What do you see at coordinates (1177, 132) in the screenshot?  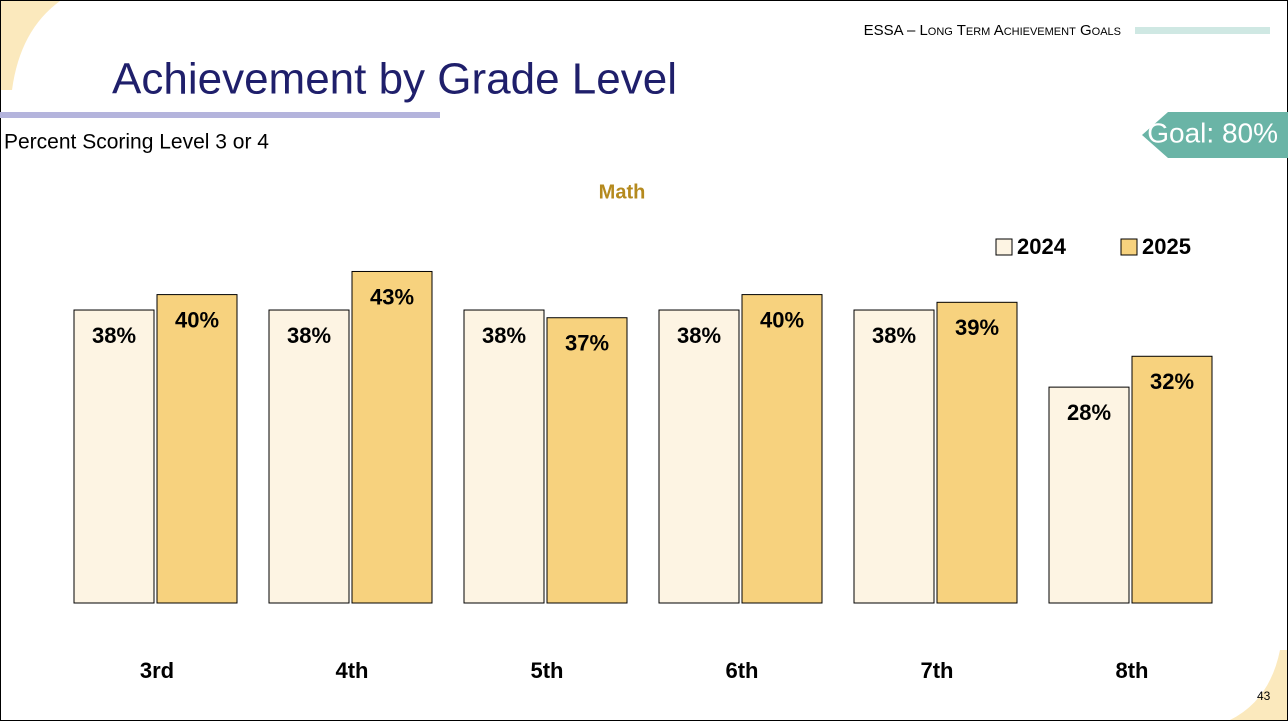 I see `goal-text: 2030 Goal: 80%` at bounding box center [1177, 132].